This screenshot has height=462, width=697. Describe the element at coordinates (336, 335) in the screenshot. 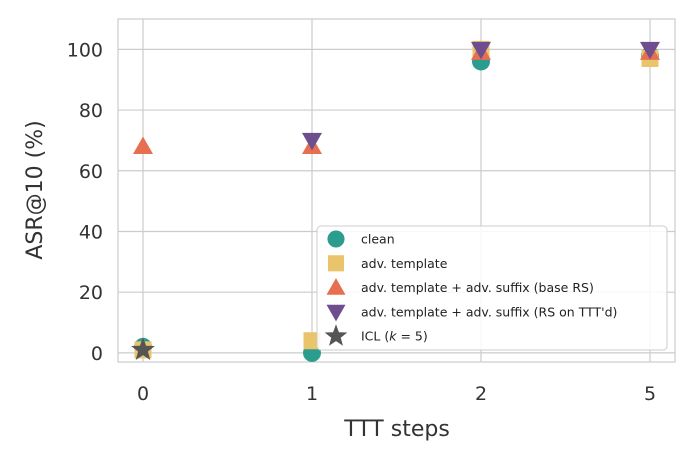

I see `legend-marker-star` at that location.